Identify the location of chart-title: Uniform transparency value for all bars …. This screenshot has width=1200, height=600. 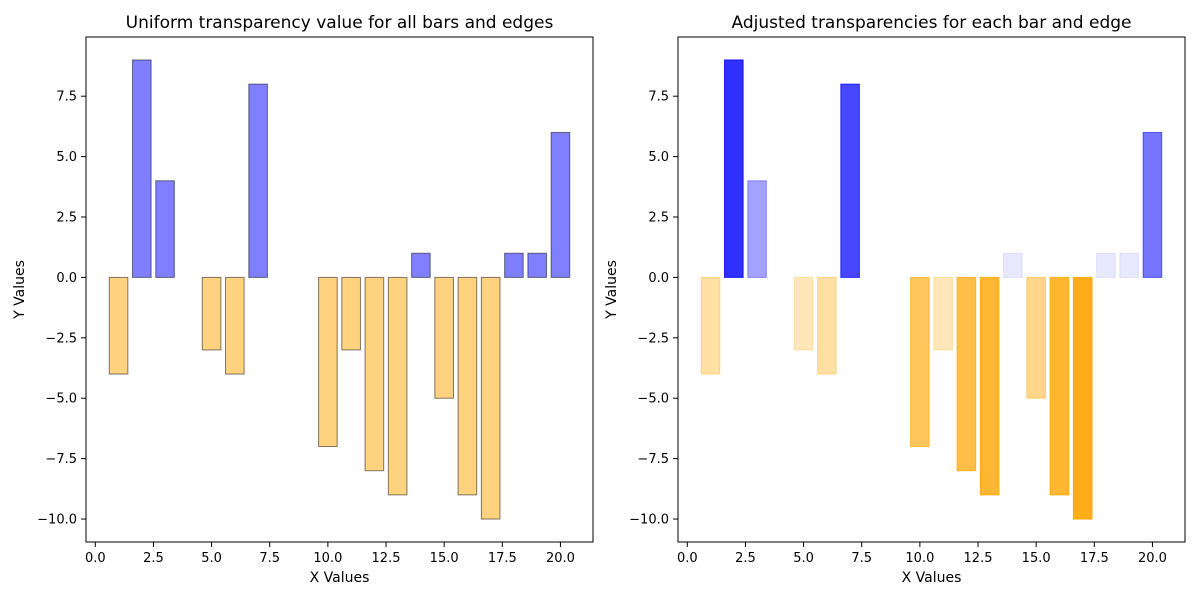
(340, 23).